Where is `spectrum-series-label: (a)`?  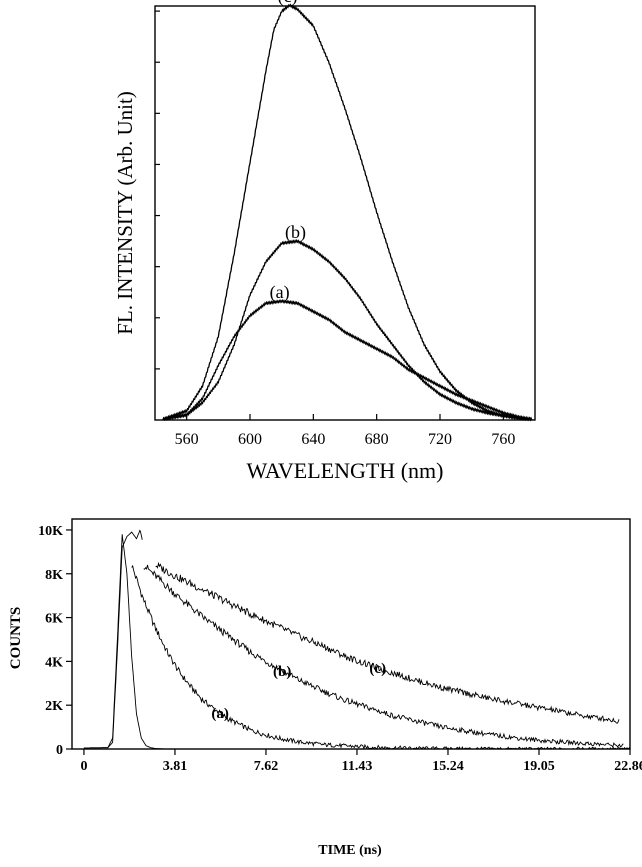
spectrum-series-label: (a) is located at coordinates (280, 292).